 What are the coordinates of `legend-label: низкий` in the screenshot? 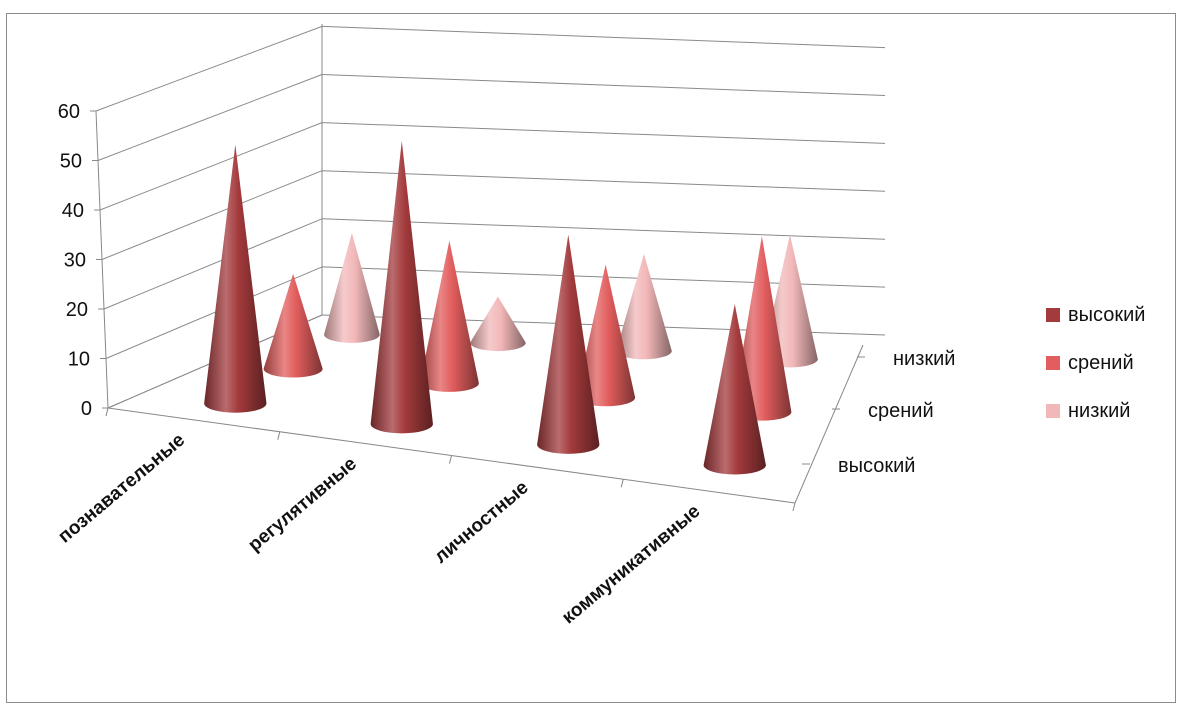 It's located at (1099, 411).